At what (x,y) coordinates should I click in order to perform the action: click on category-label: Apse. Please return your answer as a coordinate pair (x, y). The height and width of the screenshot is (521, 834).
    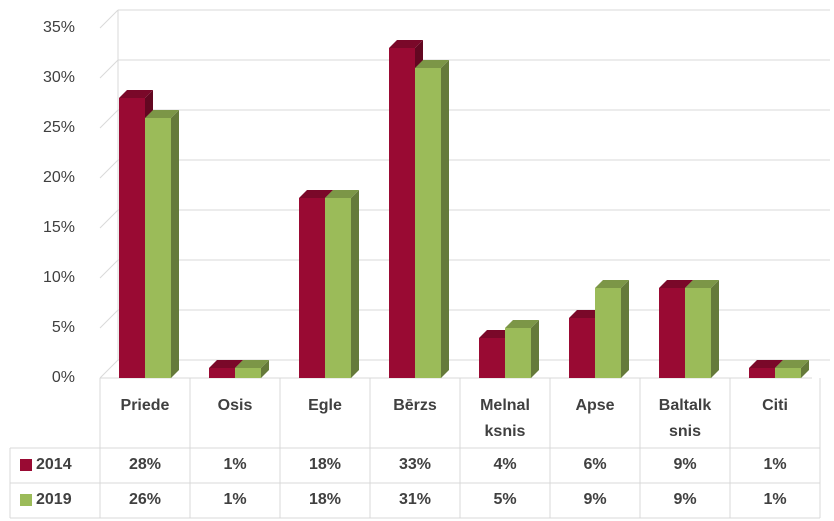
    Looking at the image, I should click on (595, 405).